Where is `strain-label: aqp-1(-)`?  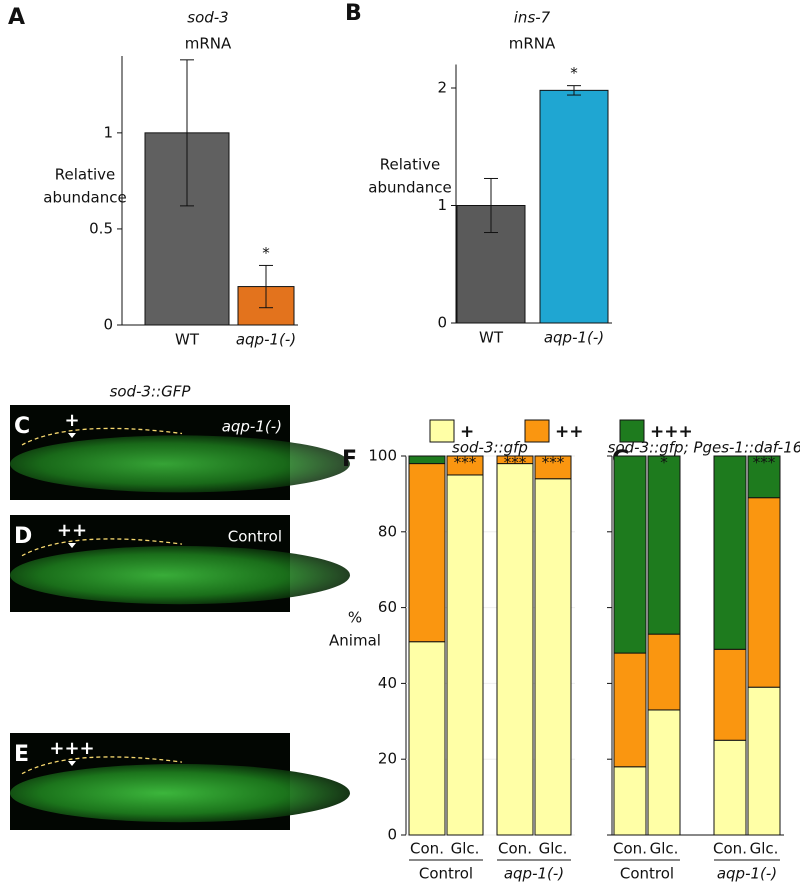 strain-label: aqp-1(-) is located at coordinates (252, 427).